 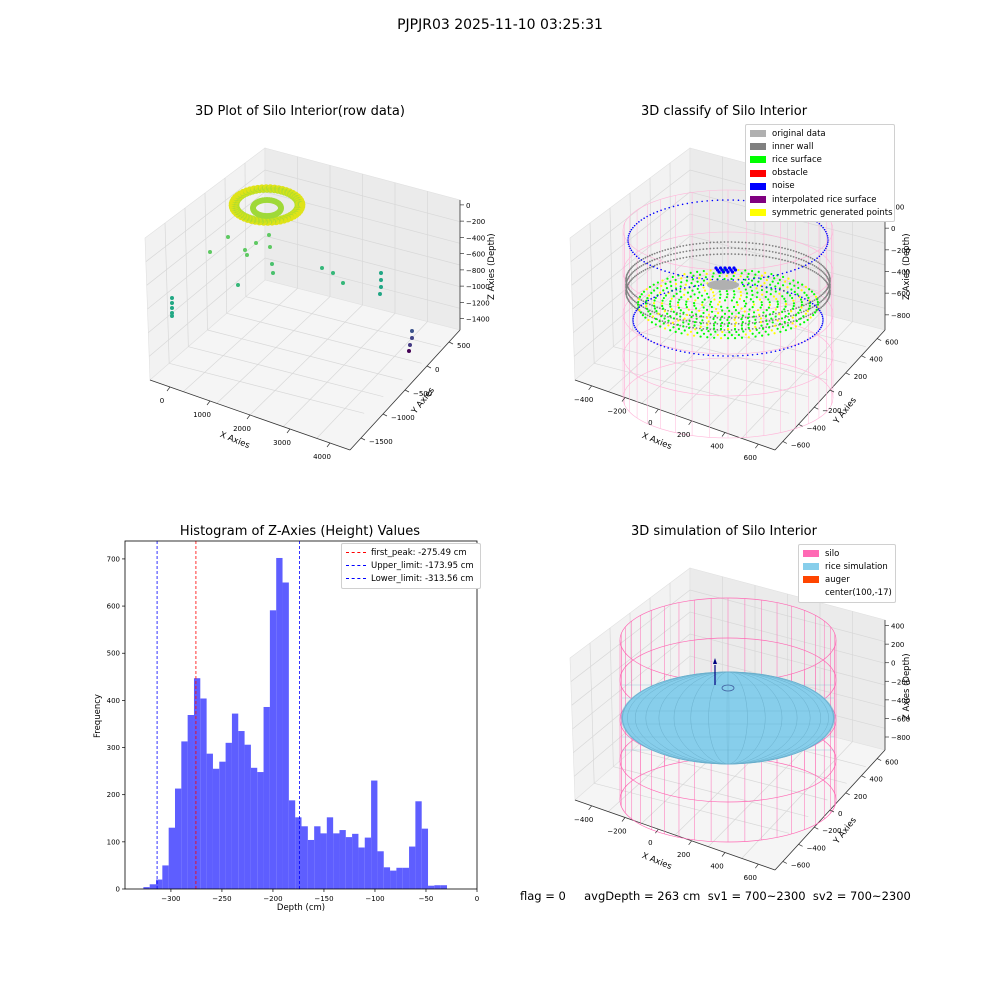 I want to click on x-tick-label: −300, so click(x=170, y=899).